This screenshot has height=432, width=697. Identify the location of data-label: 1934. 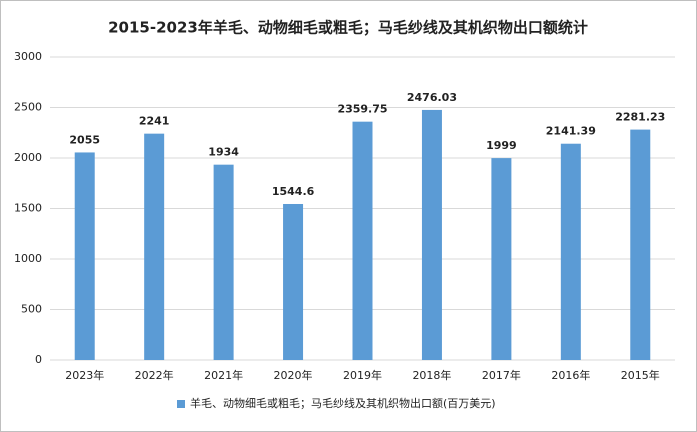
(223, 152).